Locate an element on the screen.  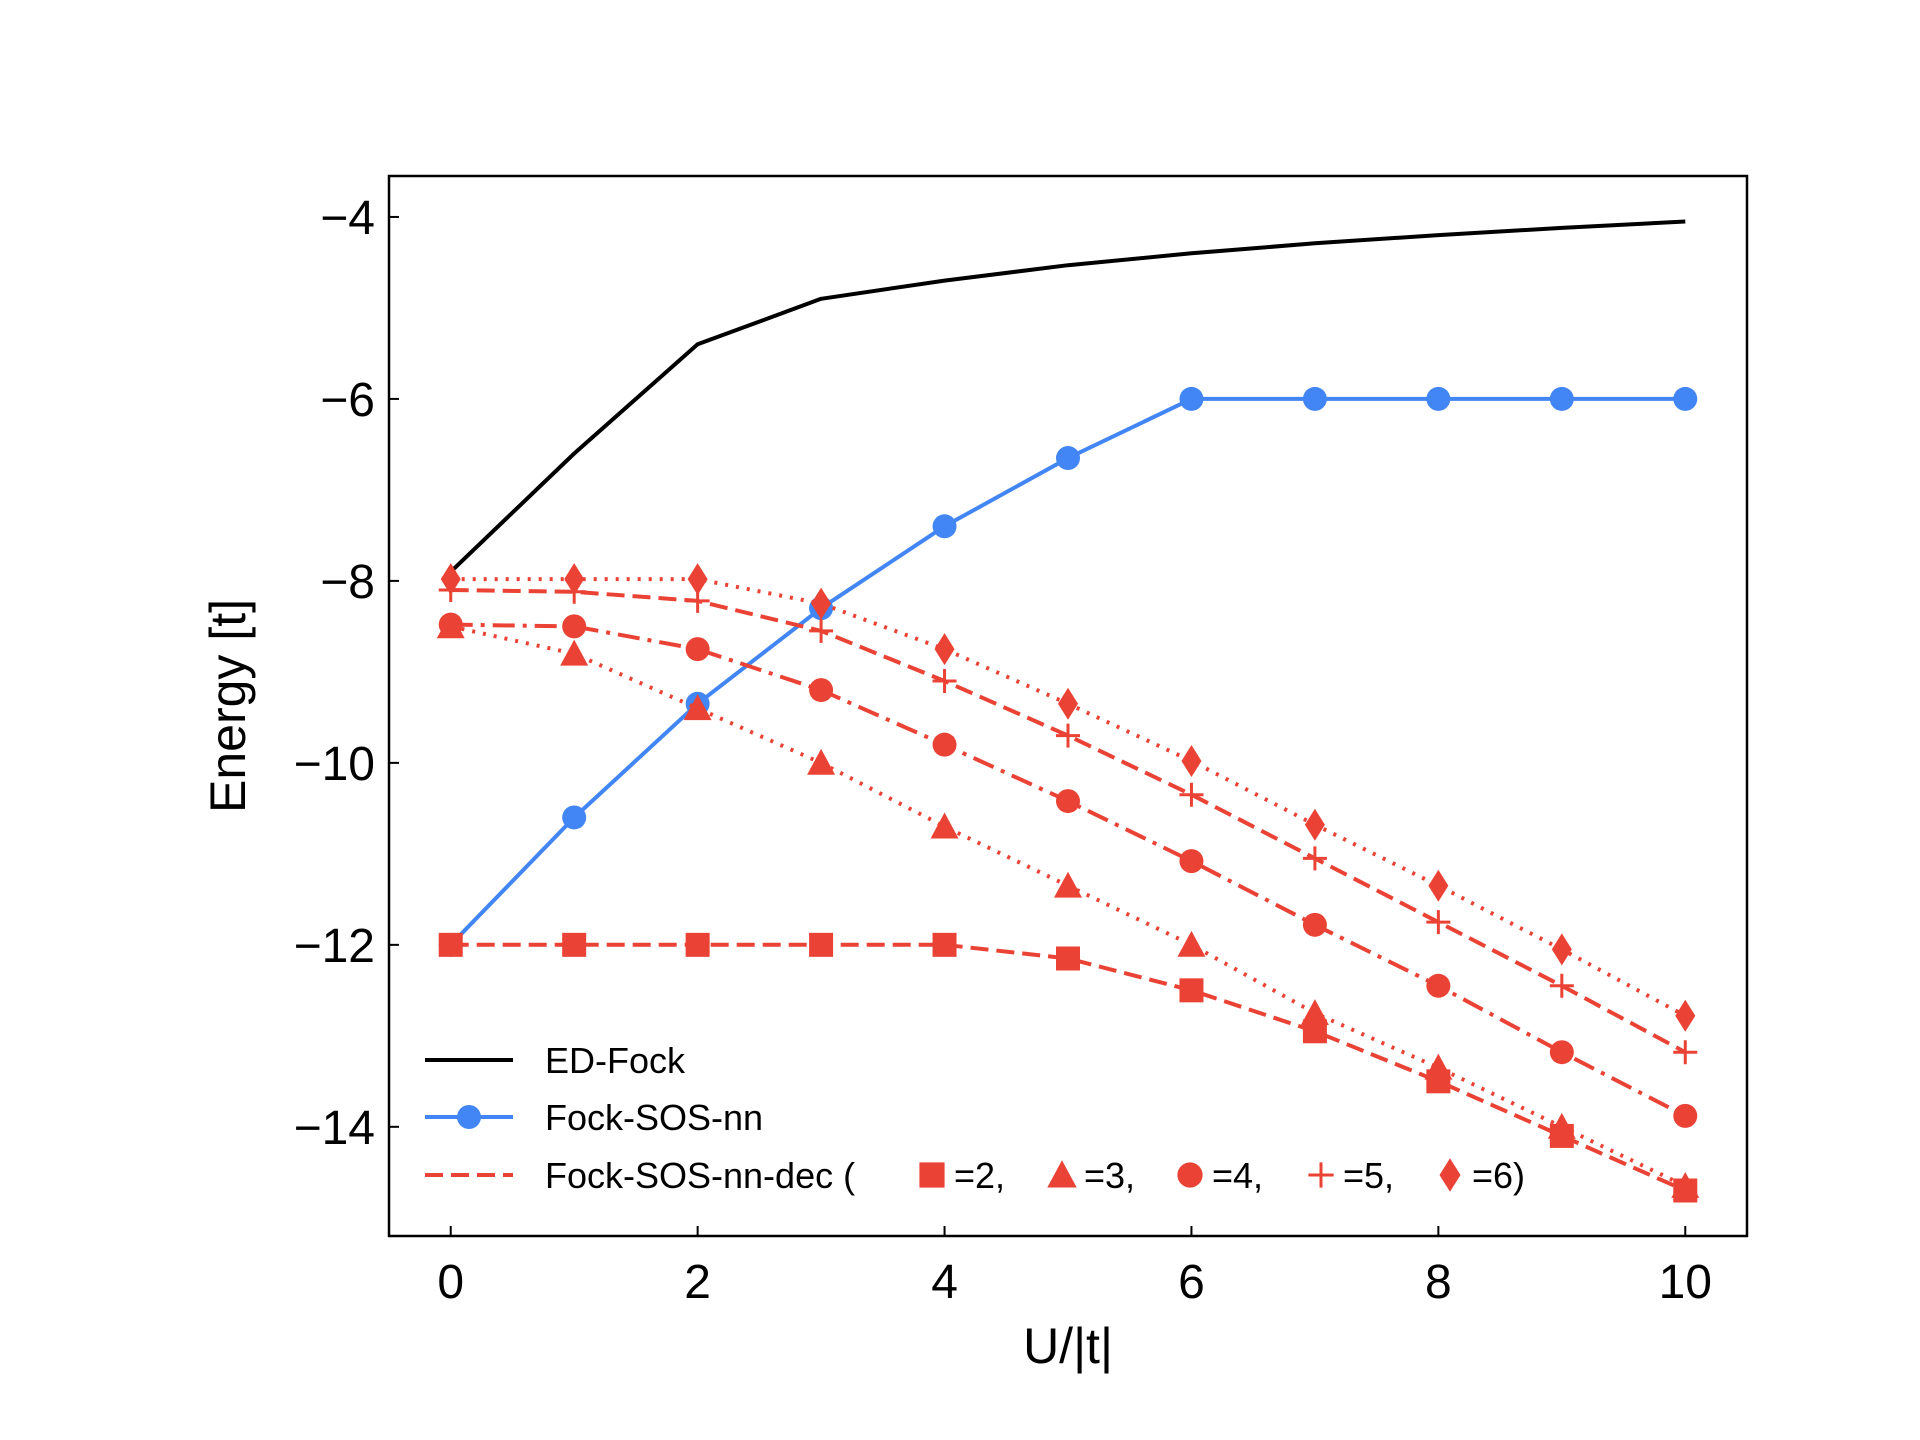
x-axis-label: U/|t| is located at coordinates (1068, 1346).